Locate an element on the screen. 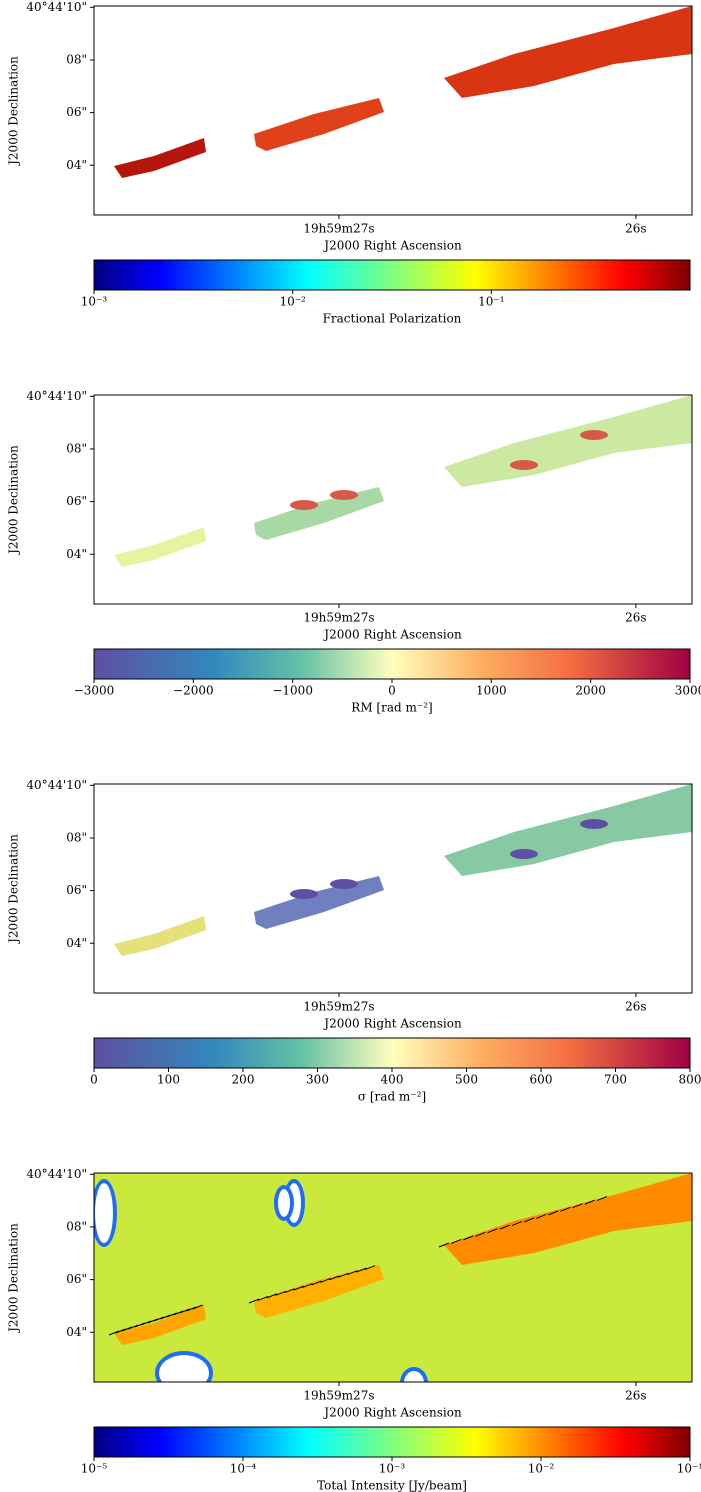 Image resolution: width=701 pixels, height=1492 pixels. y-tick-label: 04" is located at coordinates (76, 943).